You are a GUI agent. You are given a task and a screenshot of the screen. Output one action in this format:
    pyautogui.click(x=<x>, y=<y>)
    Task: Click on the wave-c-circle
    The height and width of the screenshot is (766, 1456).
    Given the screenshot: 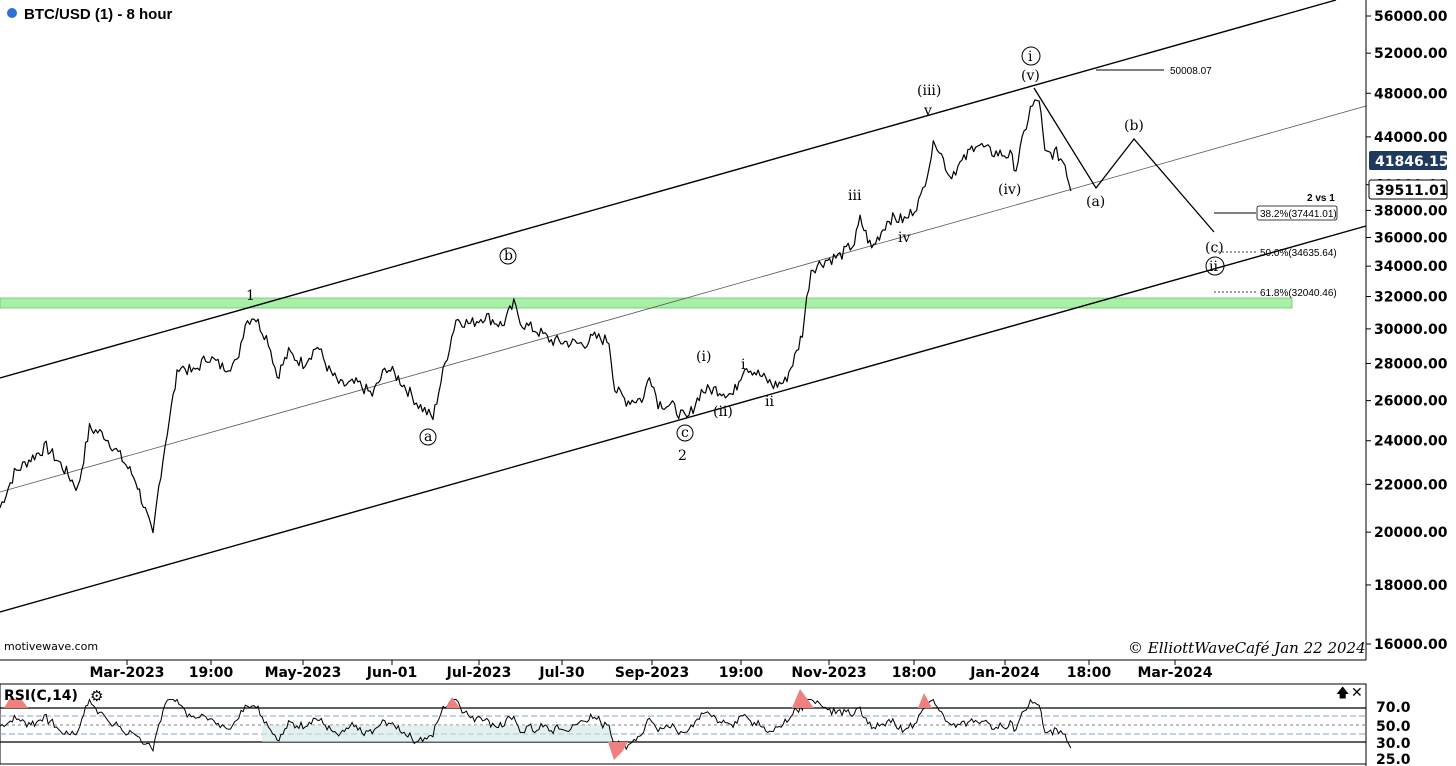 What is the action you would take?
    pyautogui.click(x=685, y=433)
    